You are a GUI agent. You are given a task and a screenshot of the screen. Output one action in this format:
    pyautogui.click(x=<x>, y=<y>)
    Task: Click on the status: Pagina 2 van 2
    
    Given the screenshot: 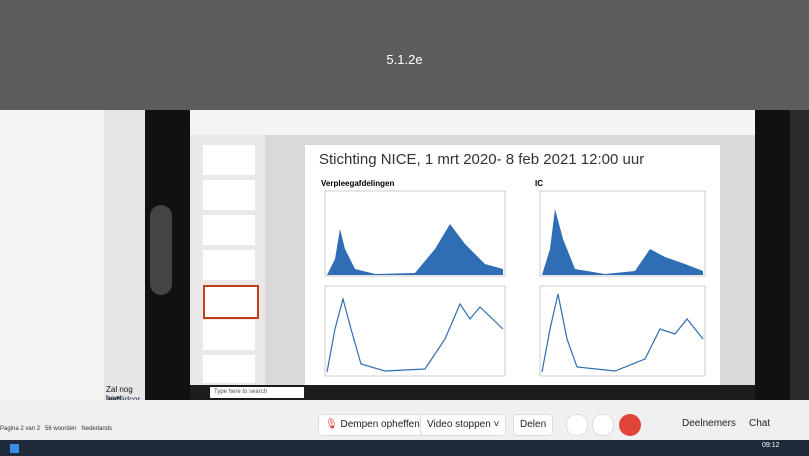 What is the action you would take?
    pyautogui.click(x=20, y=429)
    